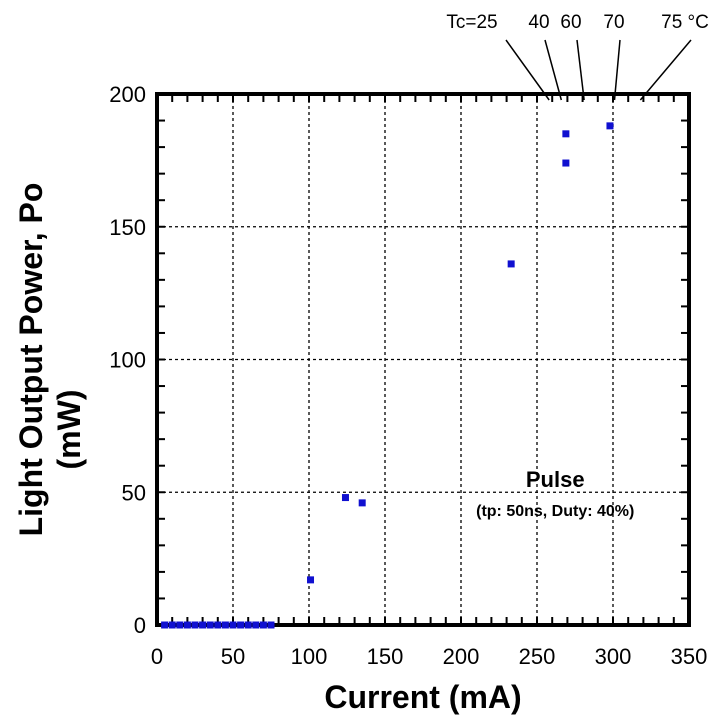 This screenshot has height=720, width=716. What do you see at coordinates (233, 656) in the screenshot?
I see `x-tick-label: 50` at bounding box center [233, 656].